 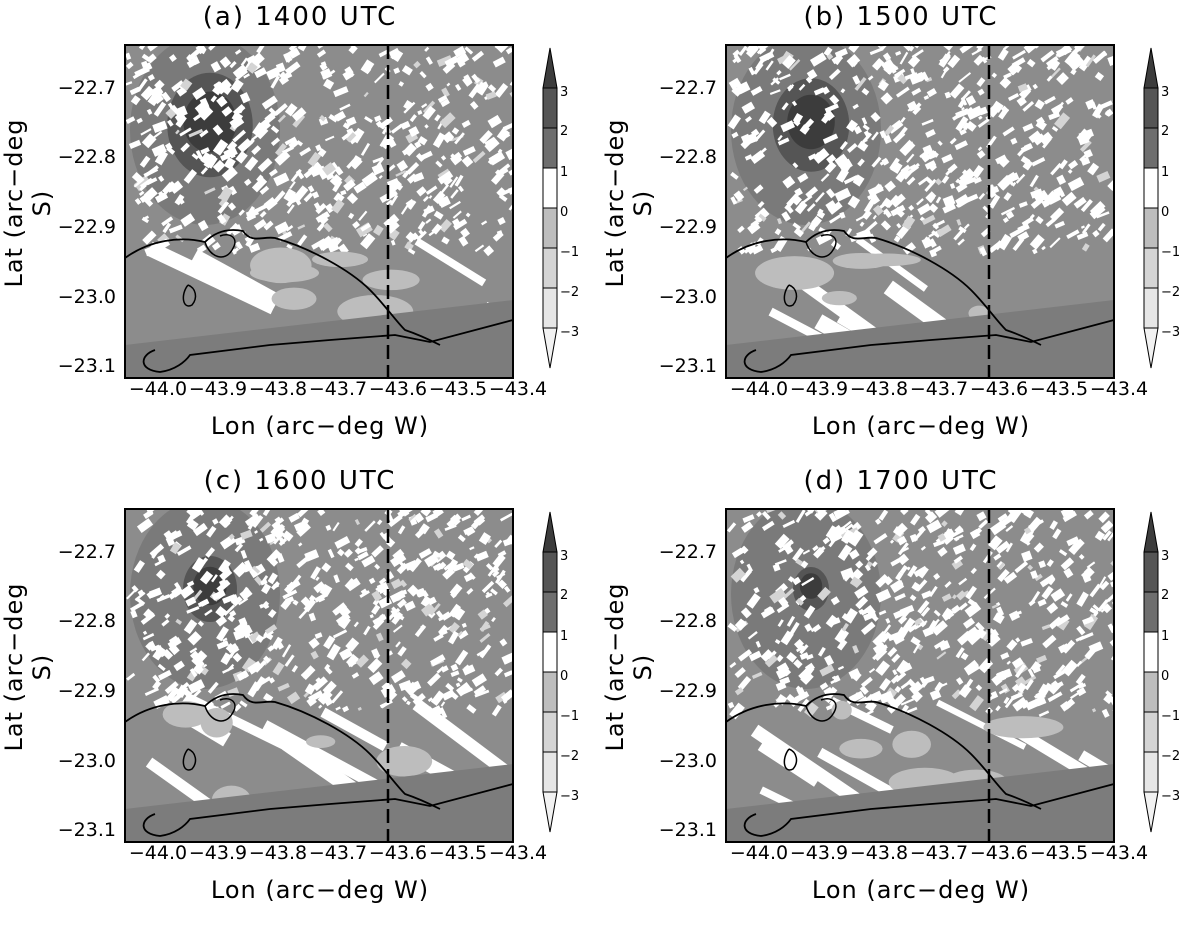 What do you see at coordinates (819, 853) in the screenshot?
I see `x-tick-label: −43.9` at bounding box center [819, 853].